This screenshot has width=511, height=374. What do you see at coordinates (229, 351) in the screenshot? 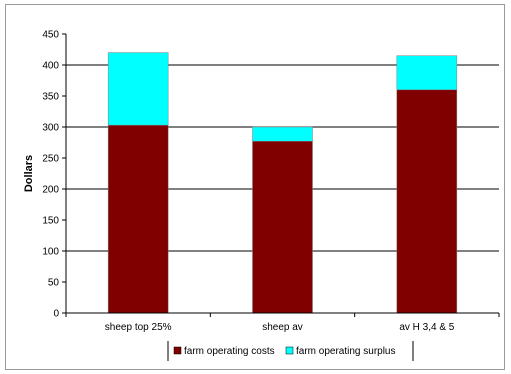
I see `legend-label: farm operating costs` at bounding box center [229, 351].